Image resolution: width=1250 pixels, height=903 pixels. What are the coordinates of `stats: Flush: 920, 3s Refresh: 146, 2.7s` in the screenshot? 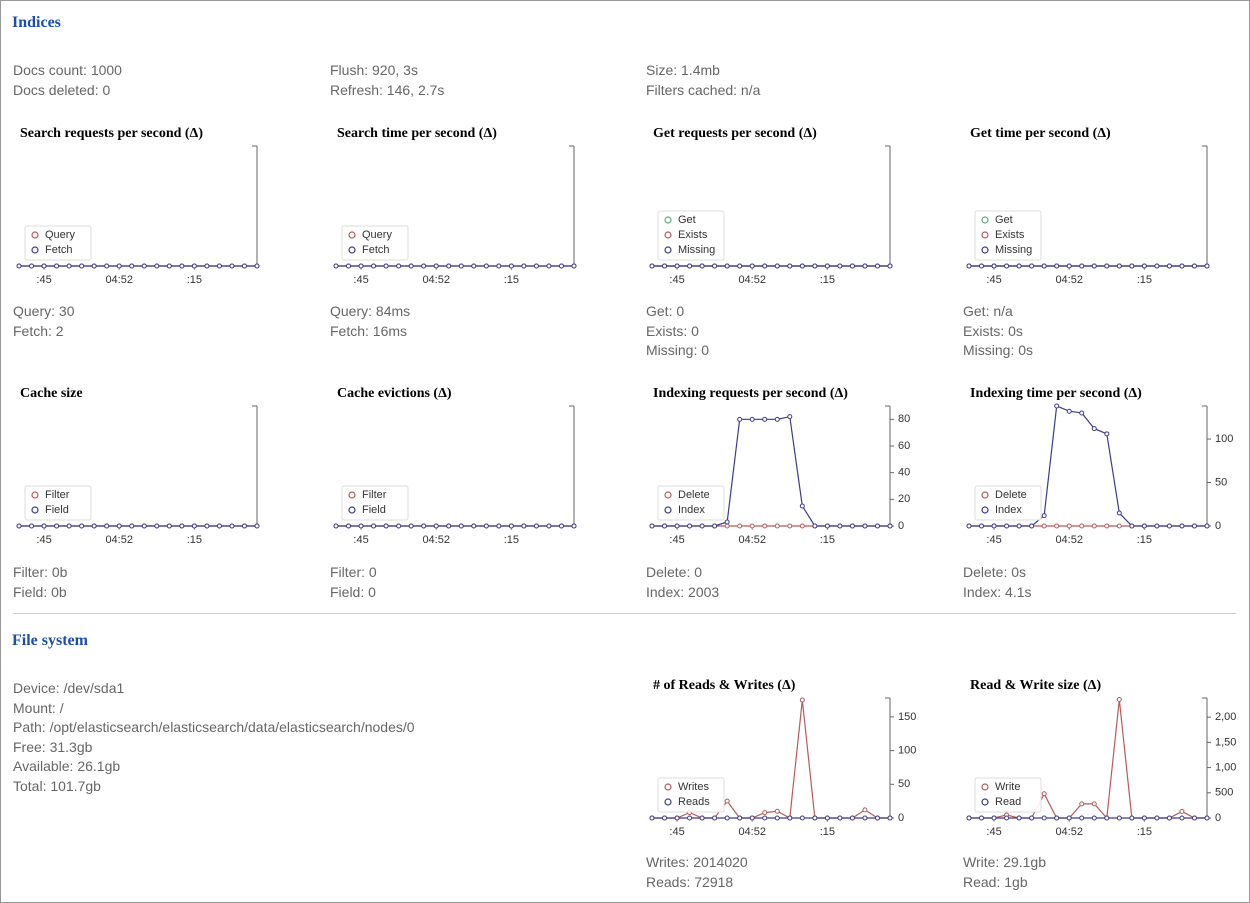 It's located at (387, 80).